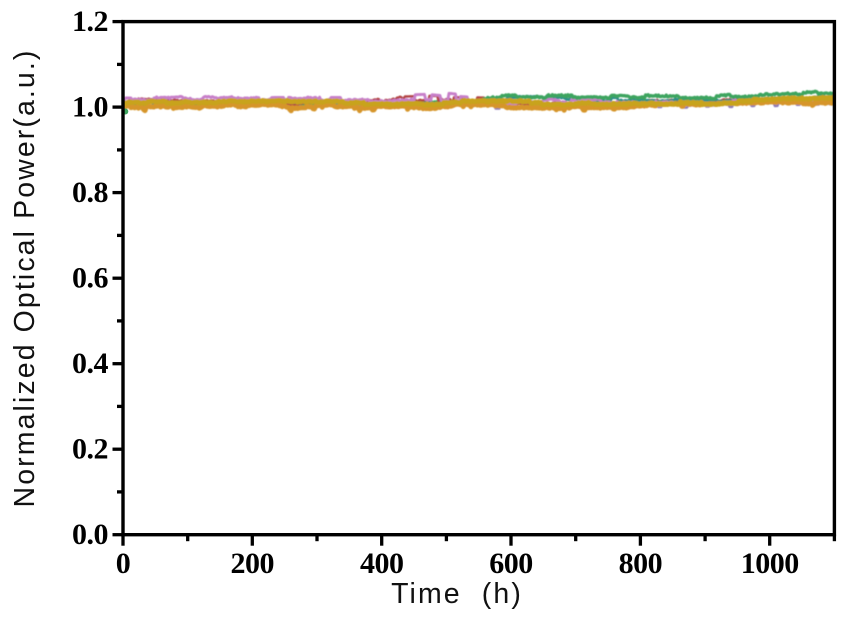  Describe the element at coordinates (90, 192) in the screenshot. I see `svg-text: 0.8` at that location.